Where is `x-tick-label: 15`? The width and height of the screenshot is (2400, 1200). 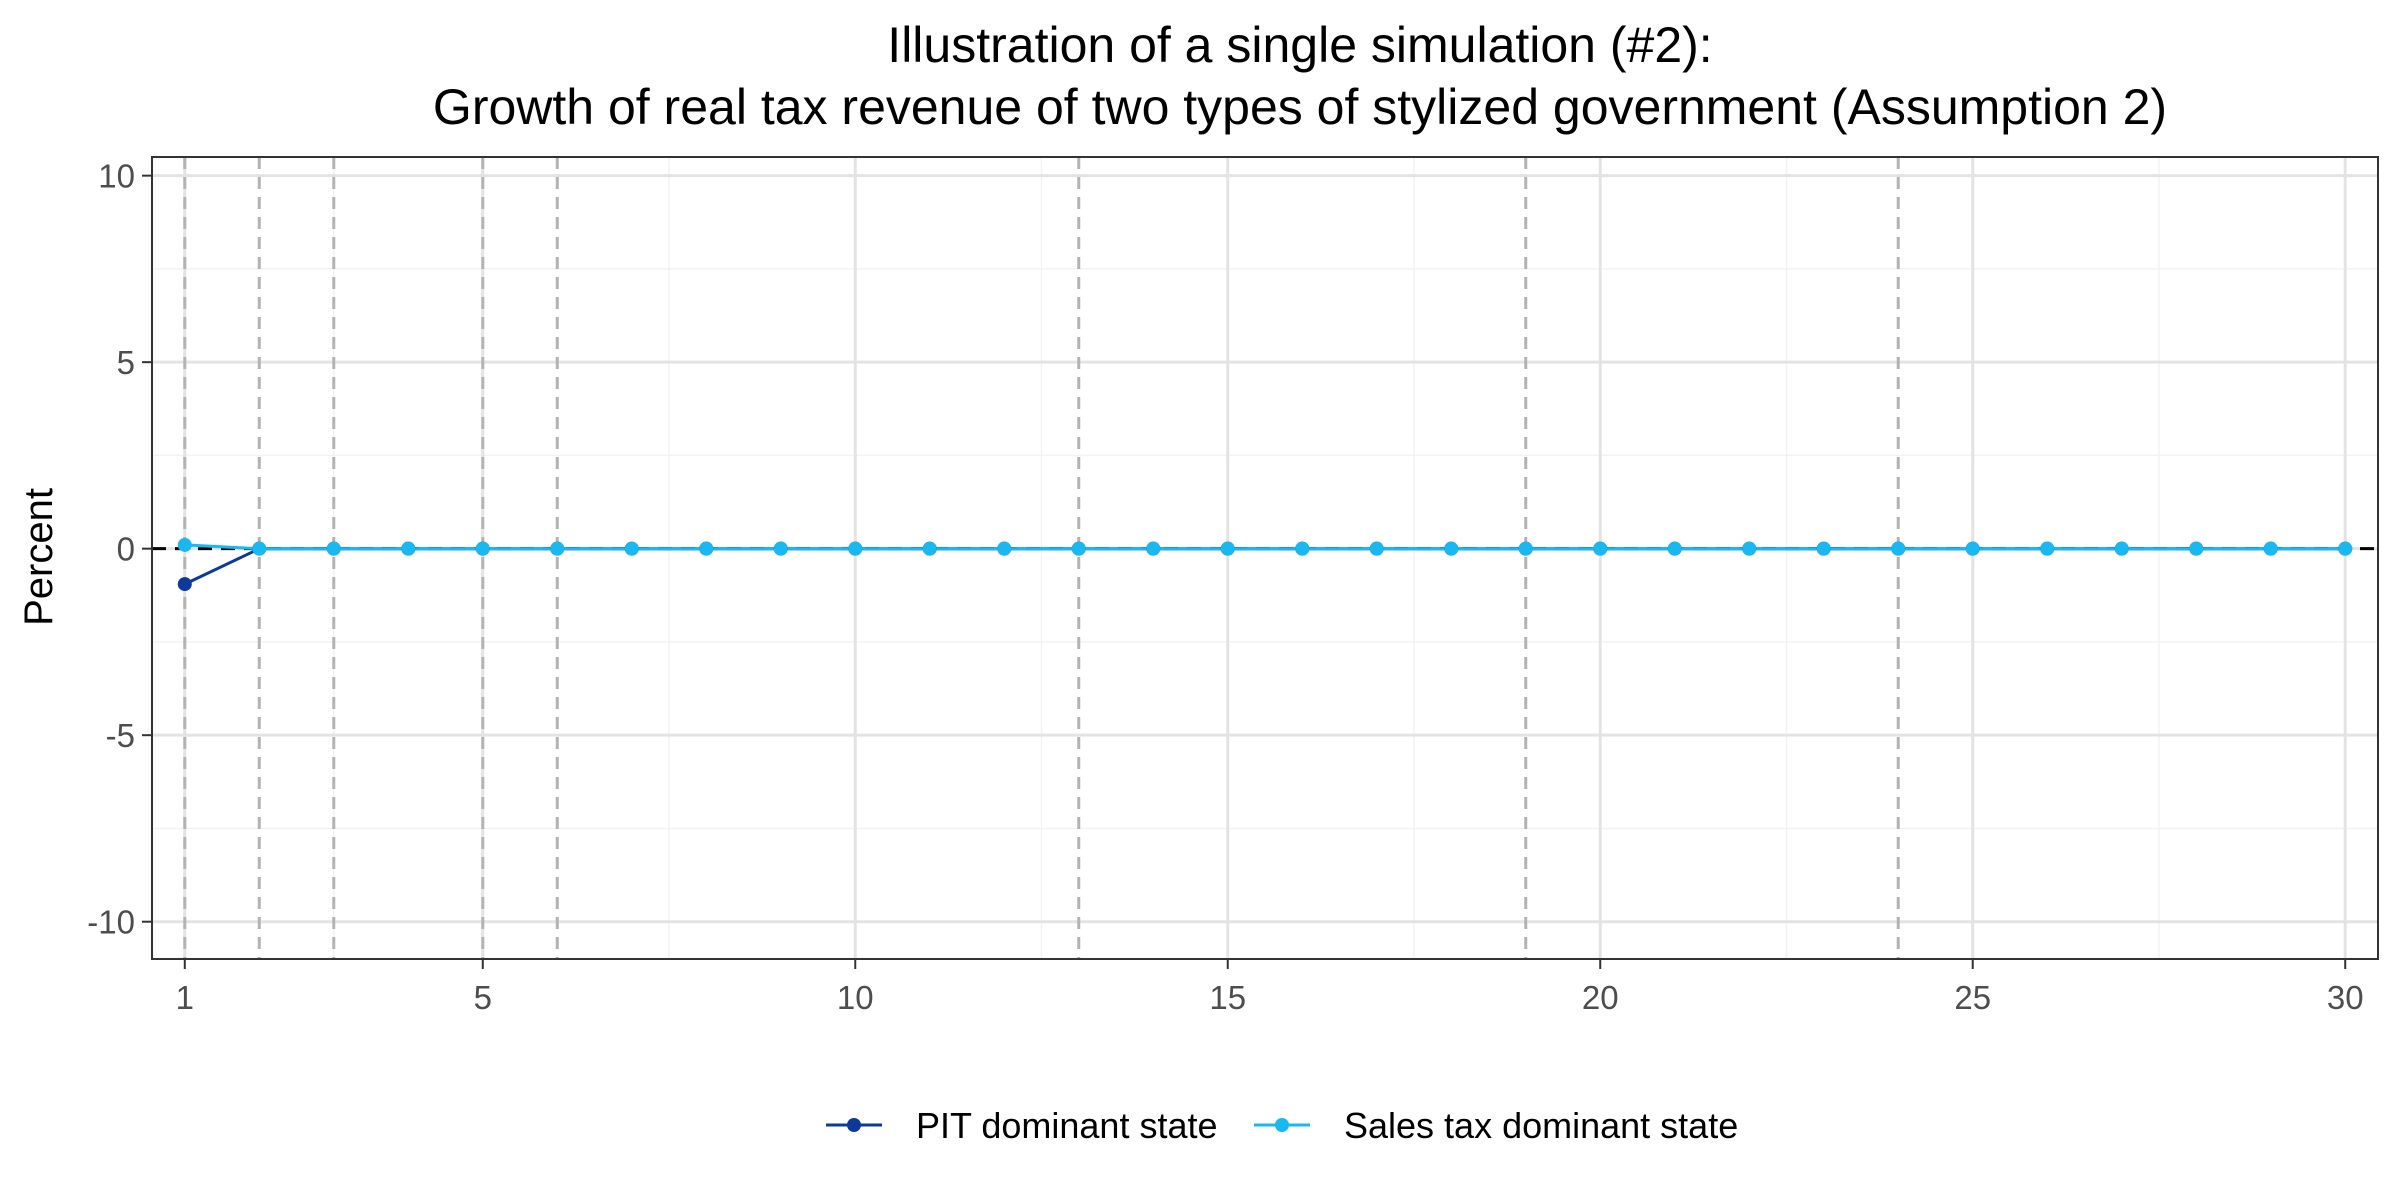
x-tick-label: 15 is located at coordinates (1227, 997).